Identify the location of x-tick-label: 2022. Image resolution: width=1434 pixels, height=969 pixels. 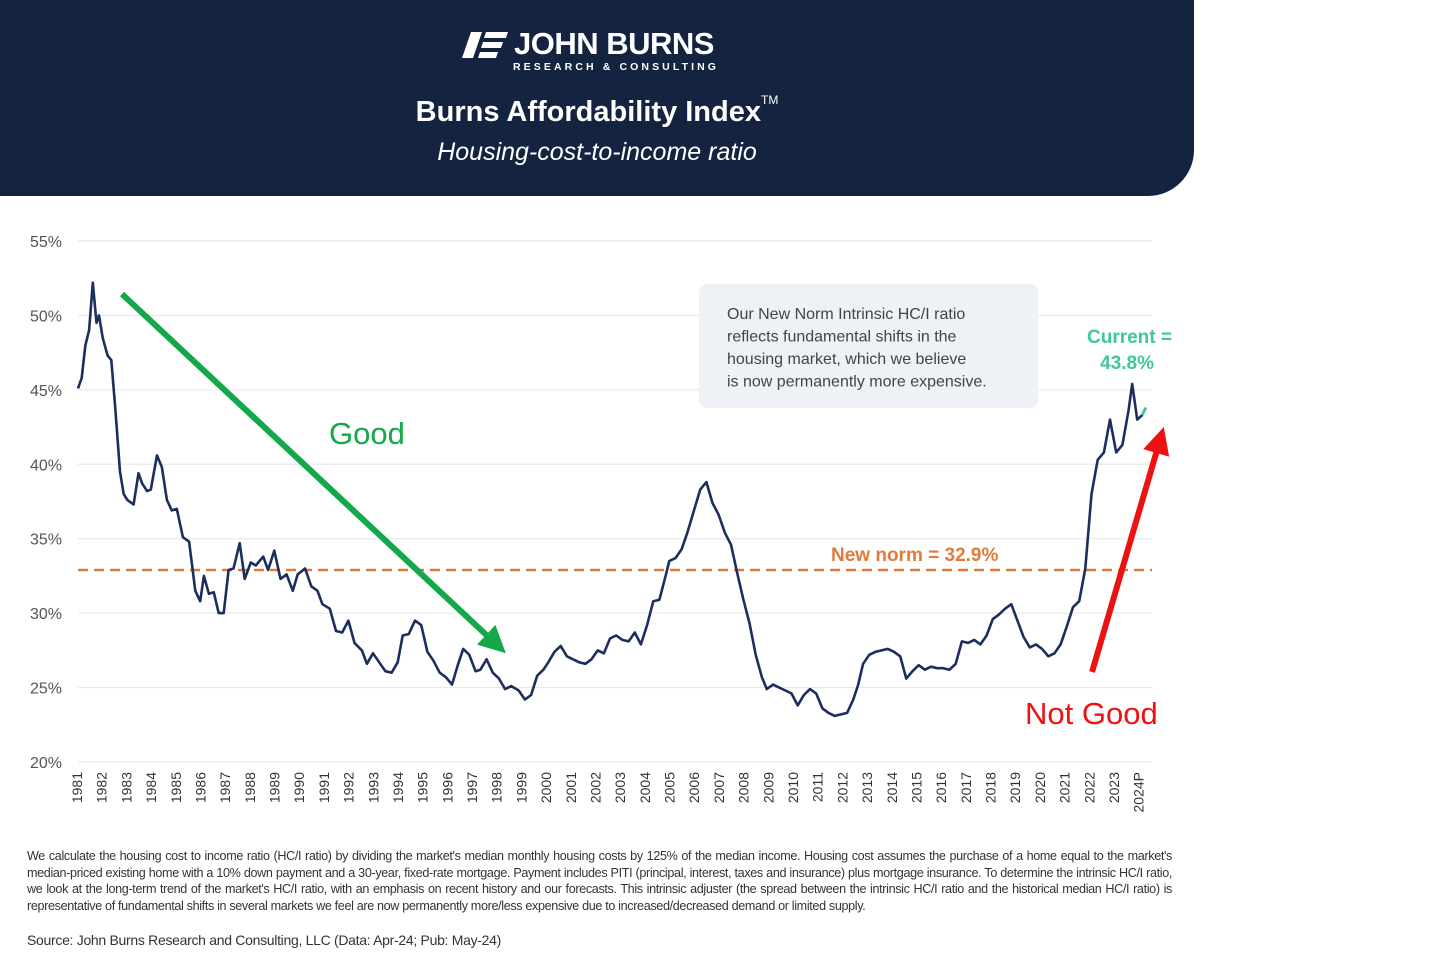
(1089, 787).